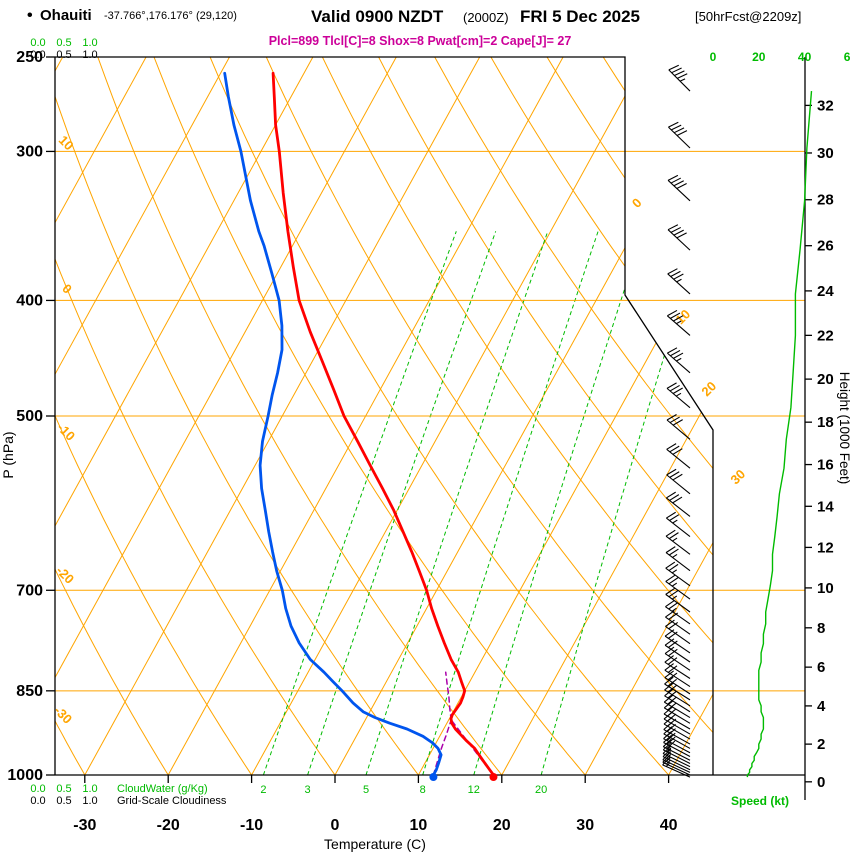 The height and width of the screenshot is (860, 850). I want to click on cloudwater-scale-top: 1.0, so click(89, 43).